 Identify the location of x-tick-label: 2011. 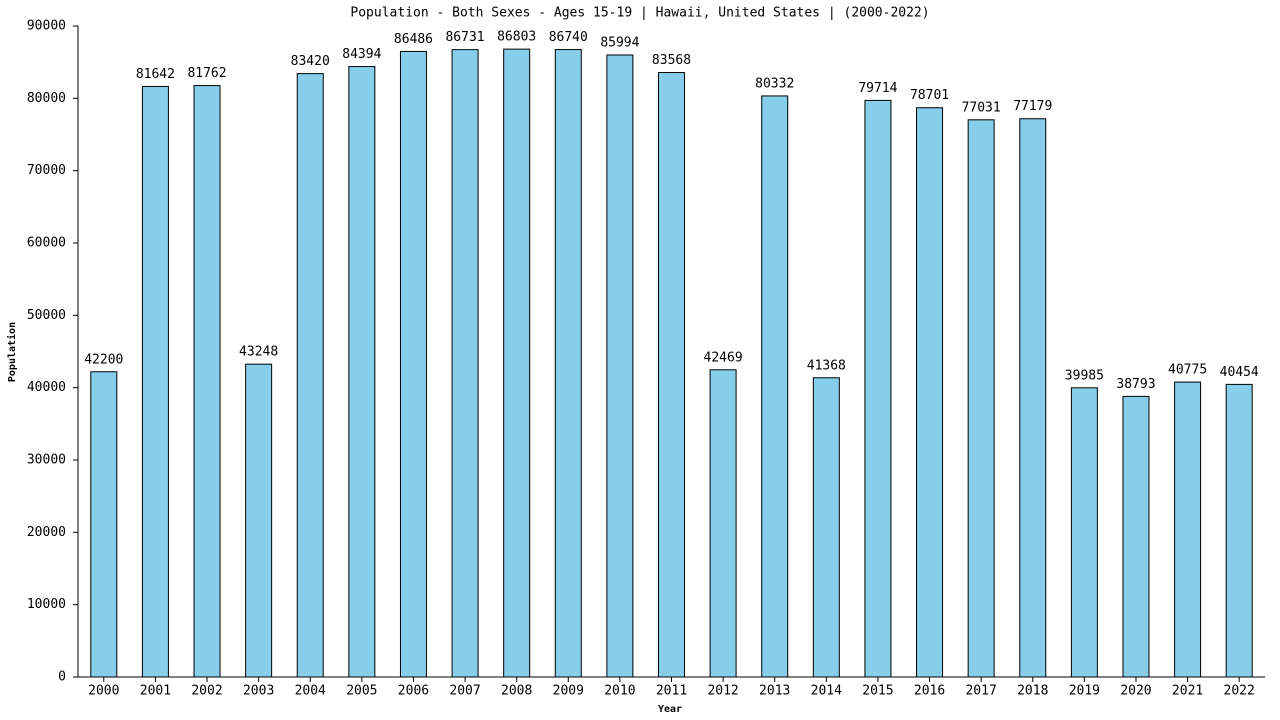
(671, 691).